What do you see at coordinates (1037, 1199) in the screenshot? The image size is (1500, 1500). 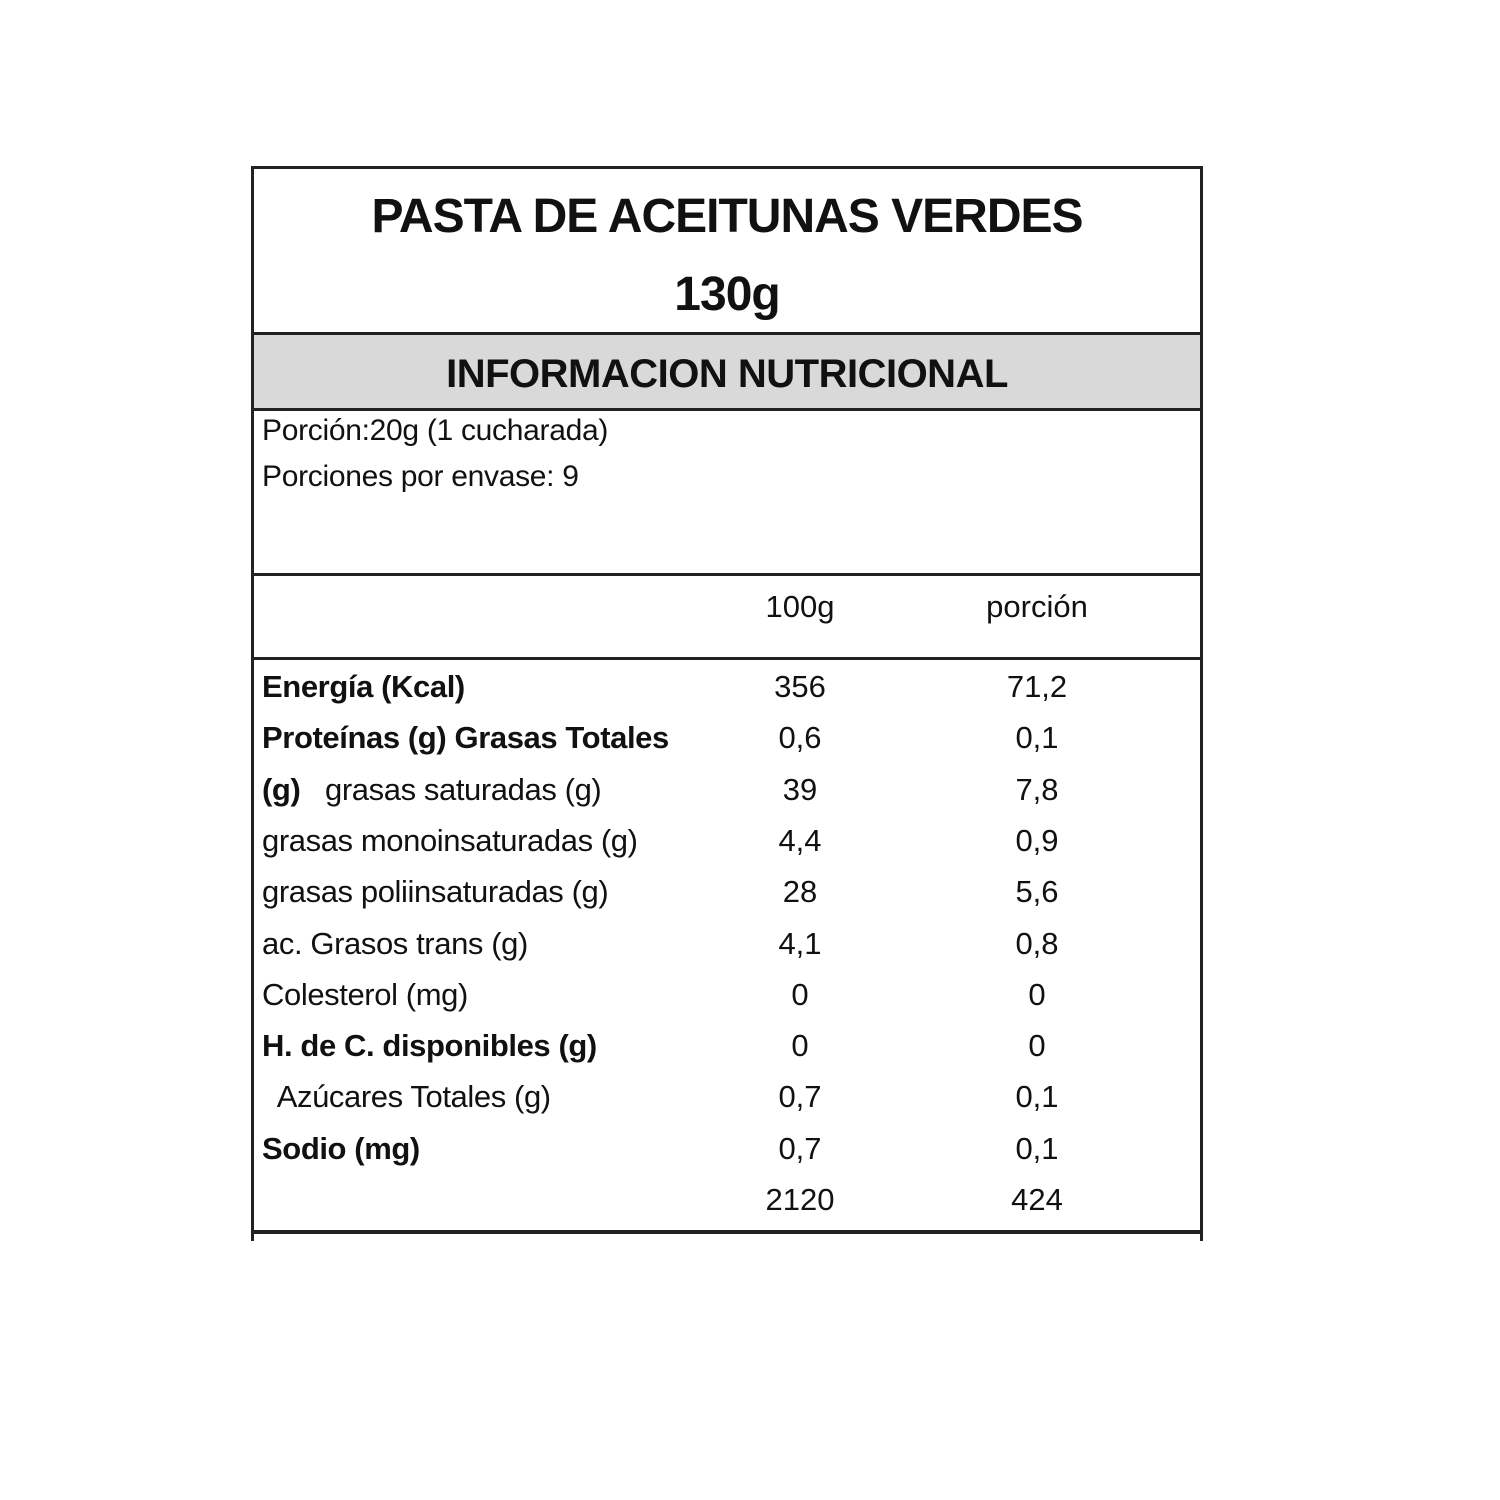 I see `value-per-portion: 424` at bounding box center [1037, 1199].